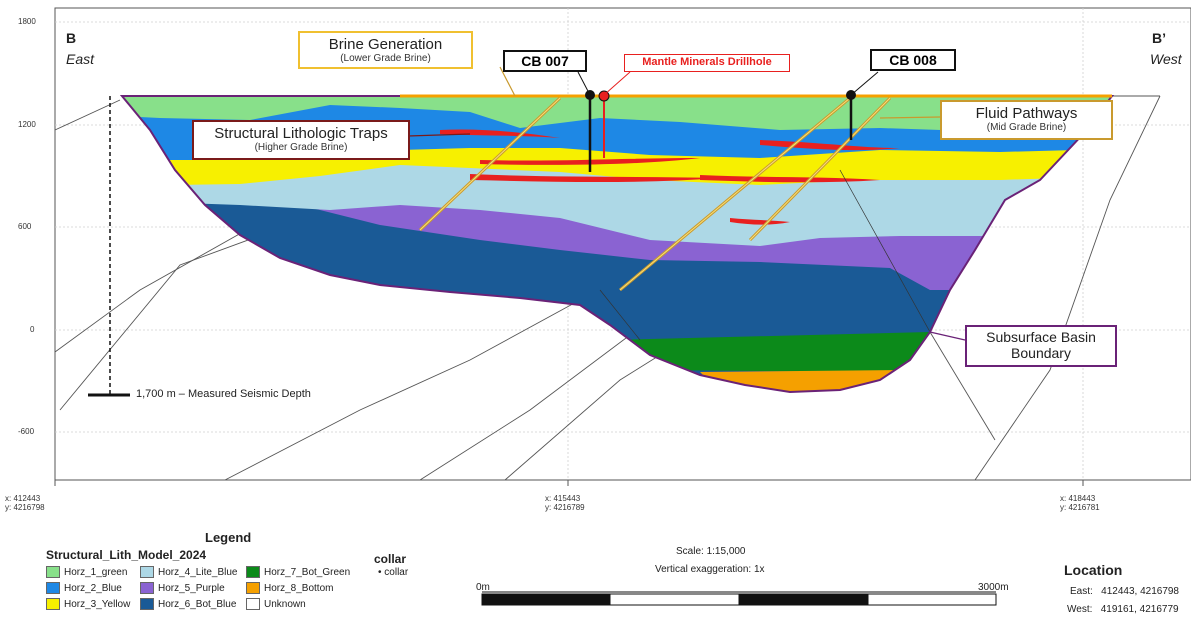 This screenshot has height=623, width=1191. Describe the element at coordinates (189, 572) in the screenshot. I see `legend-item: Horz_4_Lite_Blue` at that location.